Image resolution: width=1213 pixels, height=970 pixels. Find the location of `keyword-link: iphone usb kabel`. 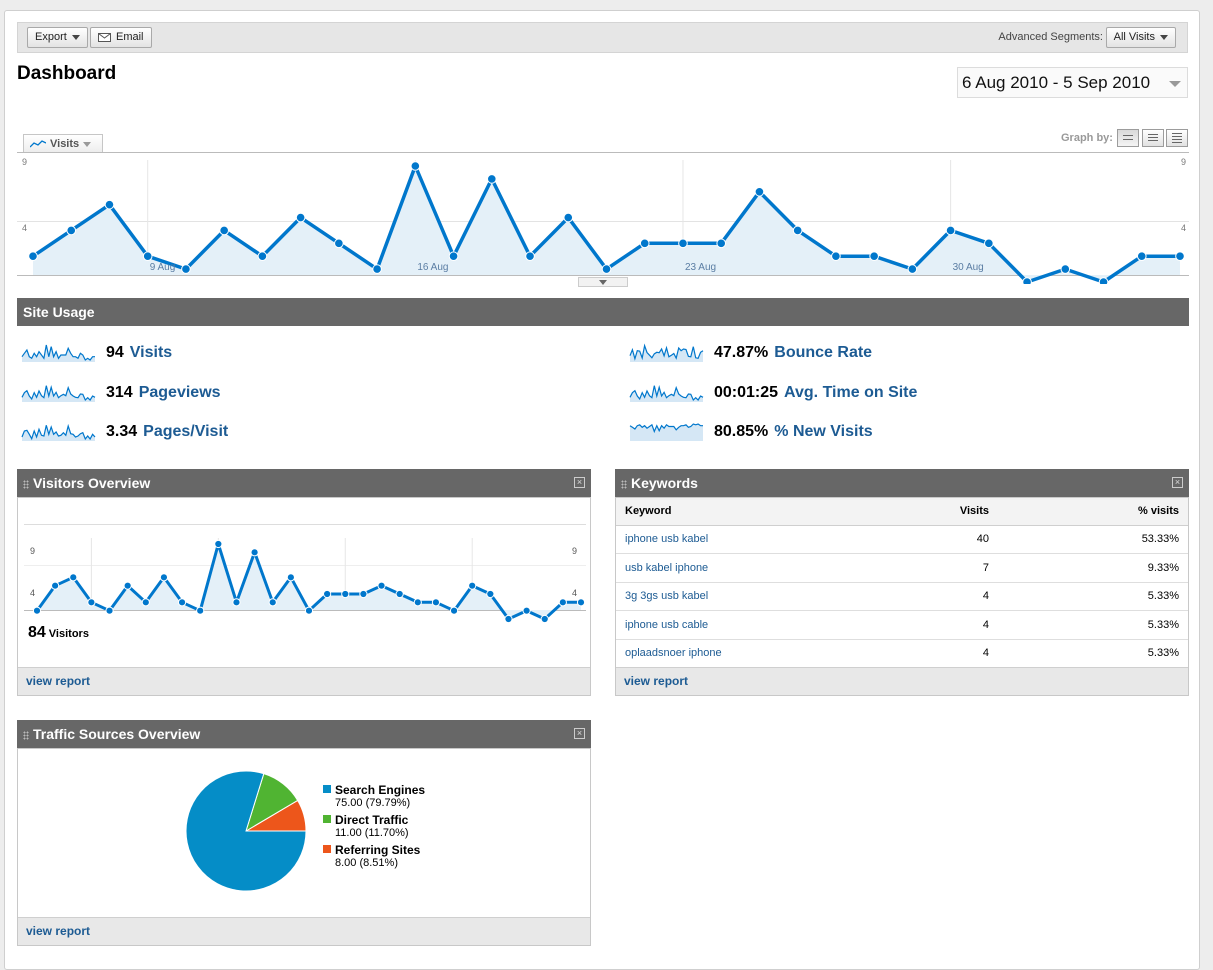

keyword-link: iphone usb kabel is located at coordinates (762, 539).